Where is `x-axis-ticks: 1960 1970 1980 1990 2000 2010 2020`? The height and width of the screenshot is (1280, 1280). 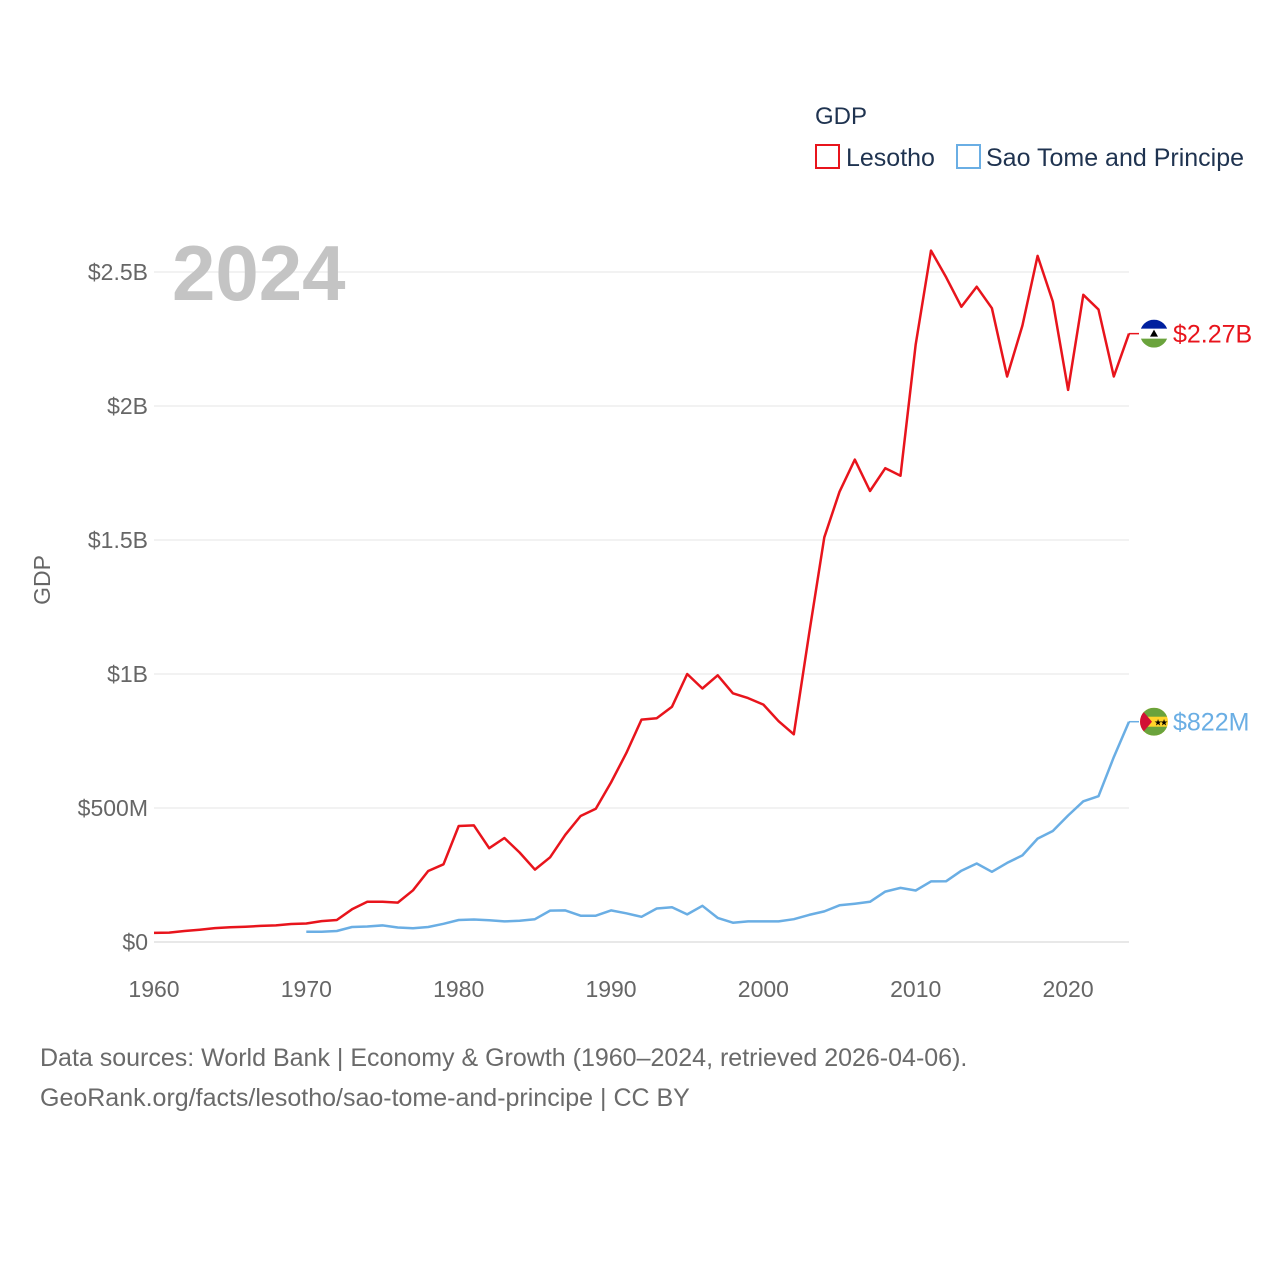 x-axis-ticks: 1960 1970 1980 1990 2000 2010 2020 is located at coordinates (610, 989).